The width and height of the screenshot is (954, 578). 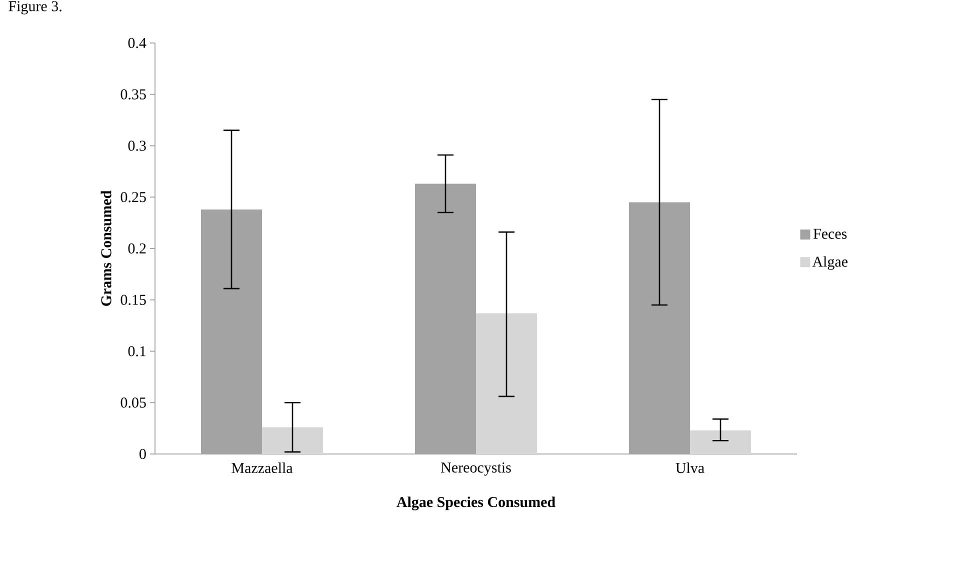 What do you see at coordinates (106, 248) in the screenshot?
I see `y-axis-title: Grams Consumed` at bounding box center [106, 248].